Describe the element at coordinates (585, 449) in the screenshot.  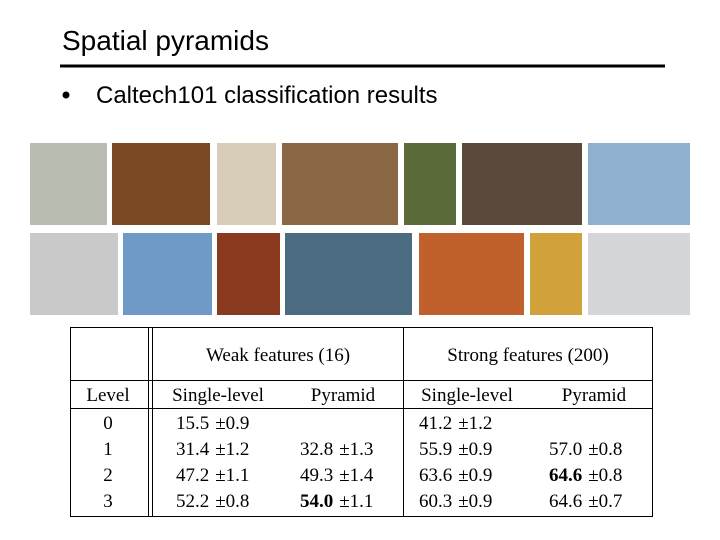
I see `result-cell: 57.0 ±0.8` at that location.